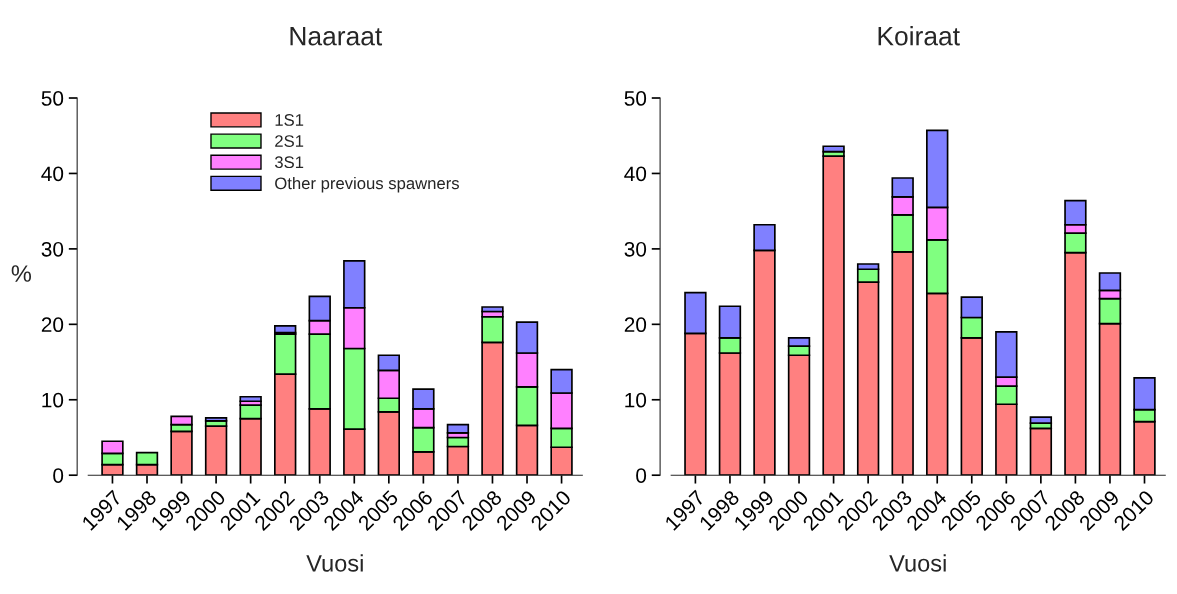  I want to click on chart-title: Naaraat, so click(336, 36).